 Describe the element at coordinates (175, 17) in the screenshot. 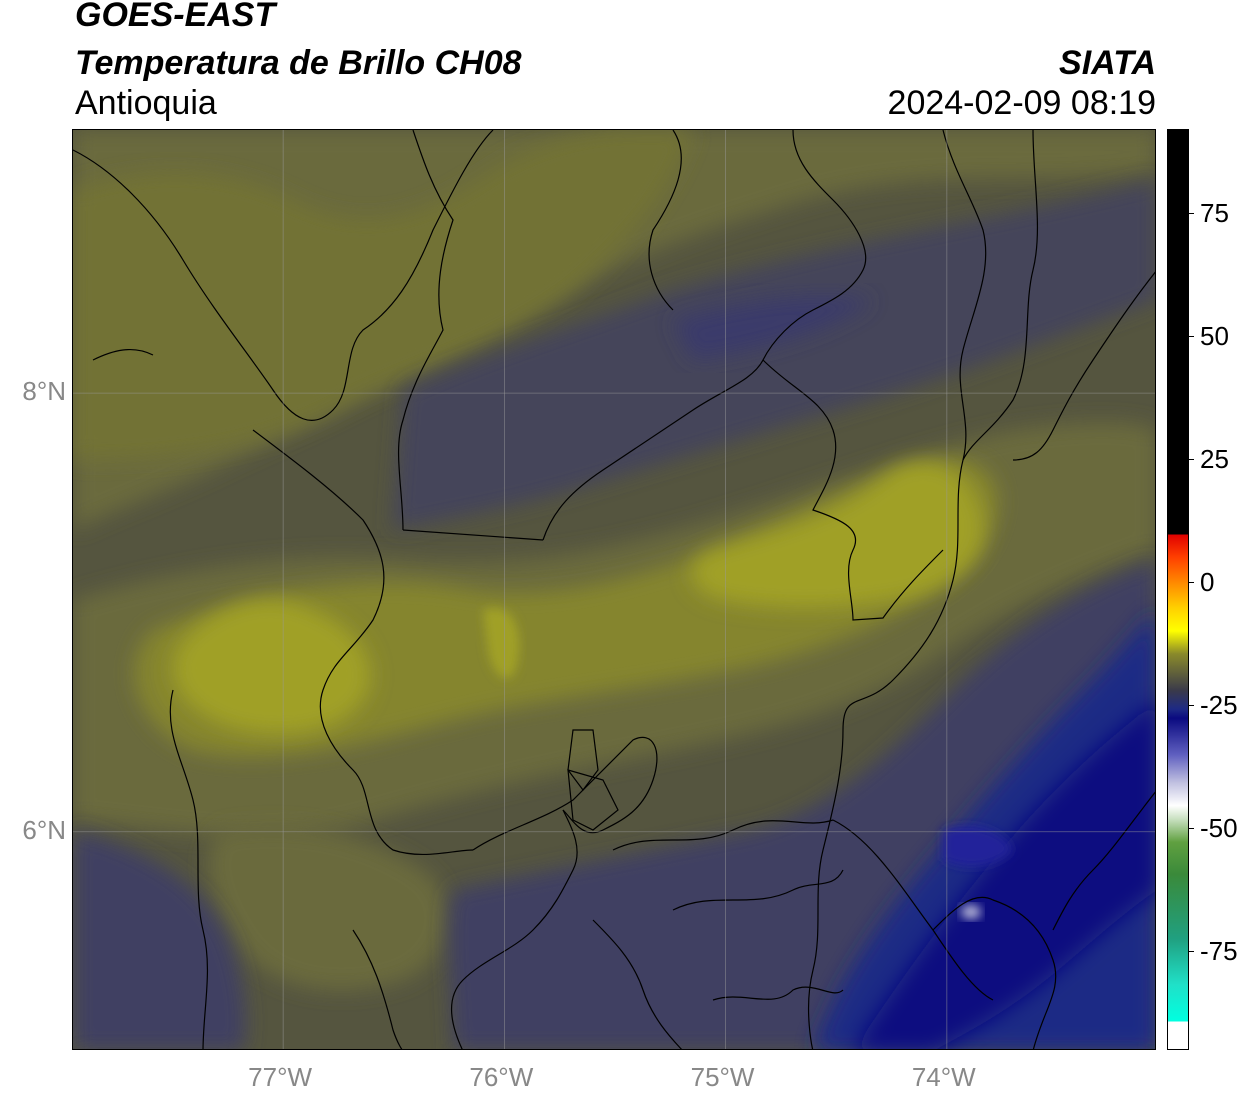

I see `title: GOES-EAST` at that location.